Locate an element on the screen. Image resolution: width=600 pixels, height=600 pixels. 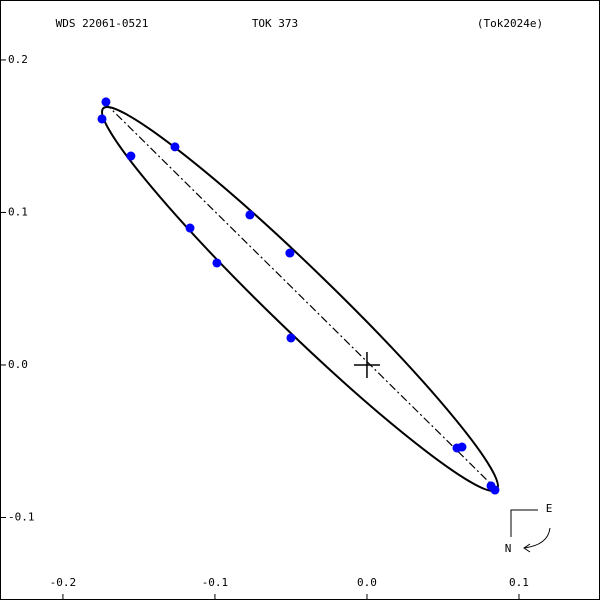
y-tick-label: -0.1 is located at coordinates (21, 516).